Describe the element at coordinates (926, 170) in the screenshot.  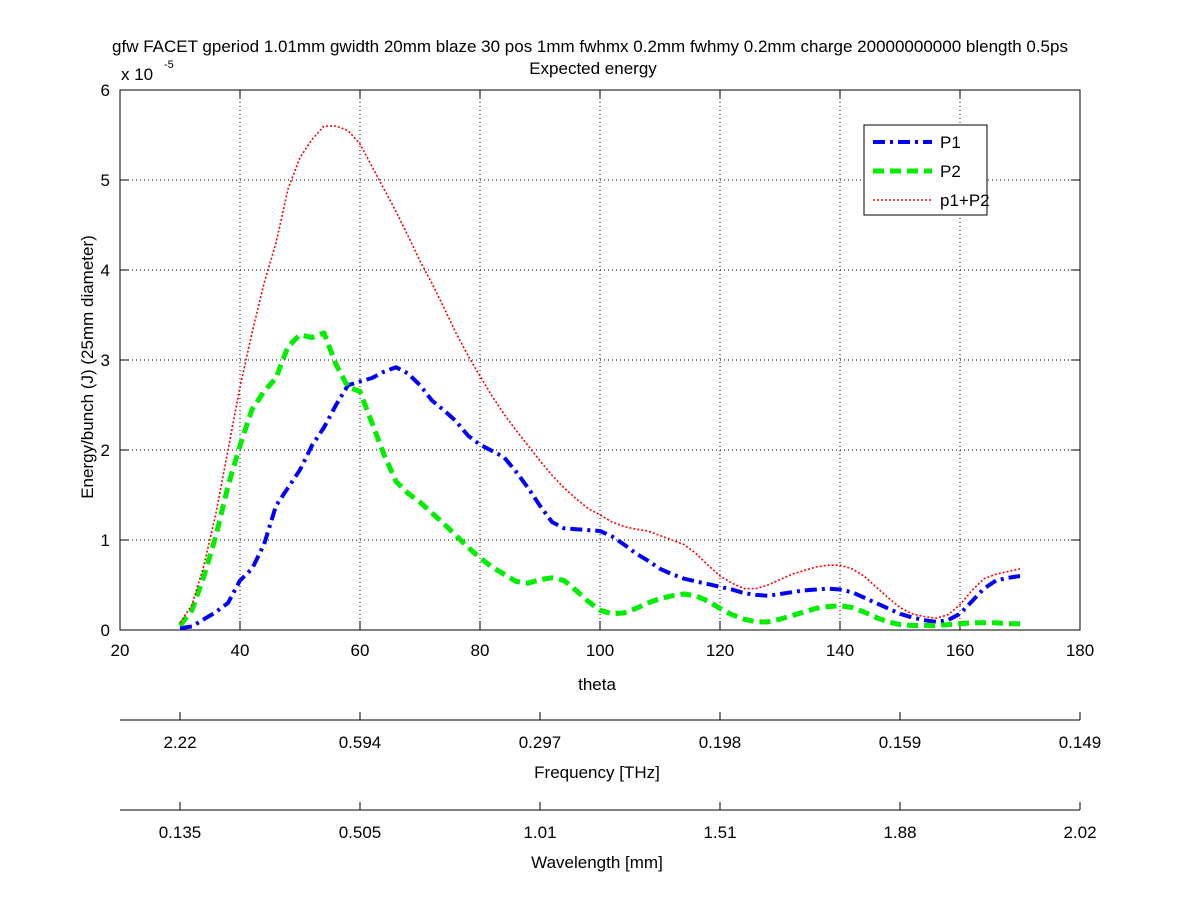
I see `legend: P1 P2 p1+P2` at that location.